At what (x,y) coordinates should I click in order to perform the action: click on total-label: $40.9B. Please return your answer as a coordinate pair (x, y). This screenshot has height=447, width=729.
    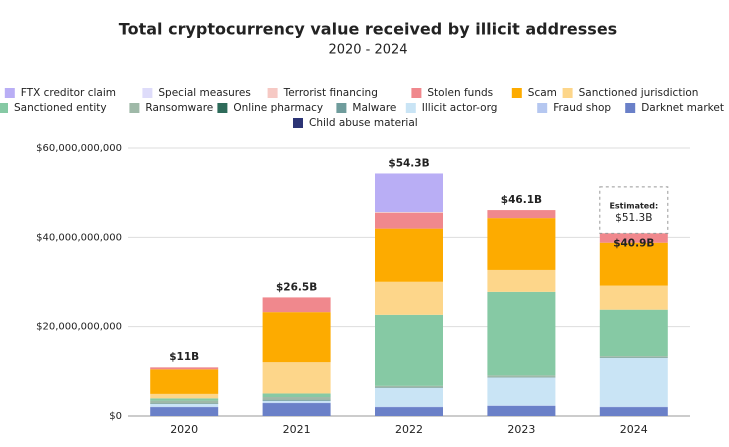
    Looking at the image, I should click on (633, 243).